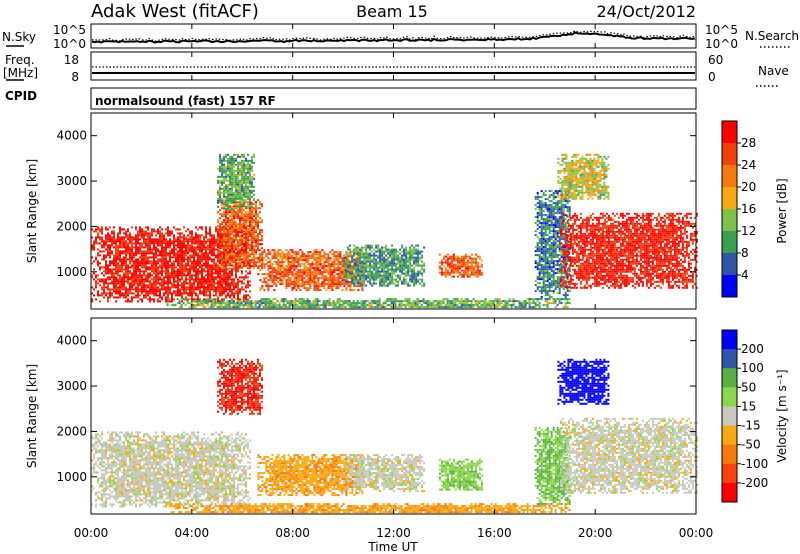 This screenshot has height=554, width=800. What do you see at coordinates (751, 426) in the screenshot?
I see `colorbar-tick-label: -15` at bounding box center [751, 426].